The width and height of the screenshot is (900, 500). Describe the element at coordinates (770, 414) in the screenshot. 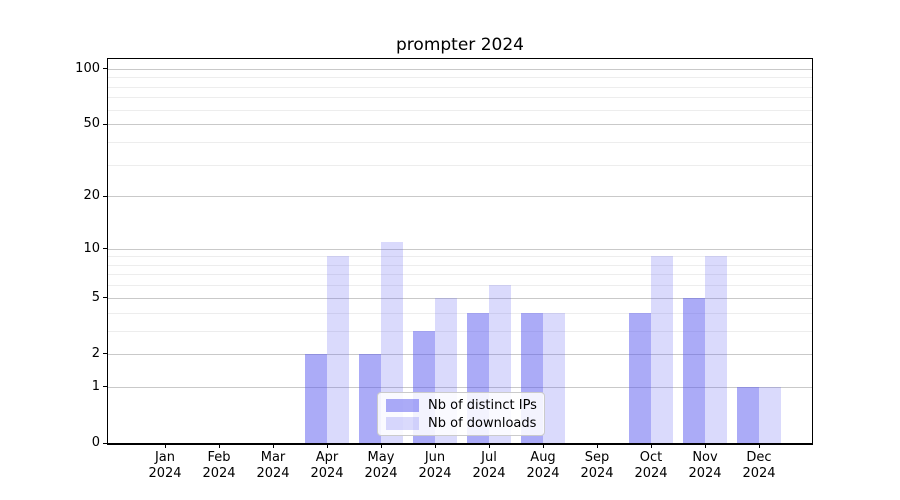

I see `bar-nb-of-downloads-dec` at that location.